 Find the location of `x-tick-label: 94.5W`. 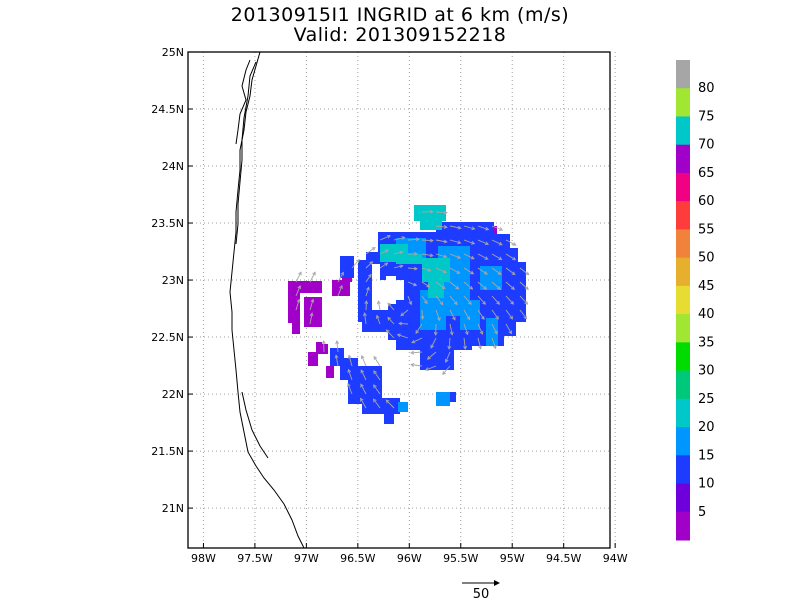

x-tick-label: 94.5W is located at coordinates (563, 558).